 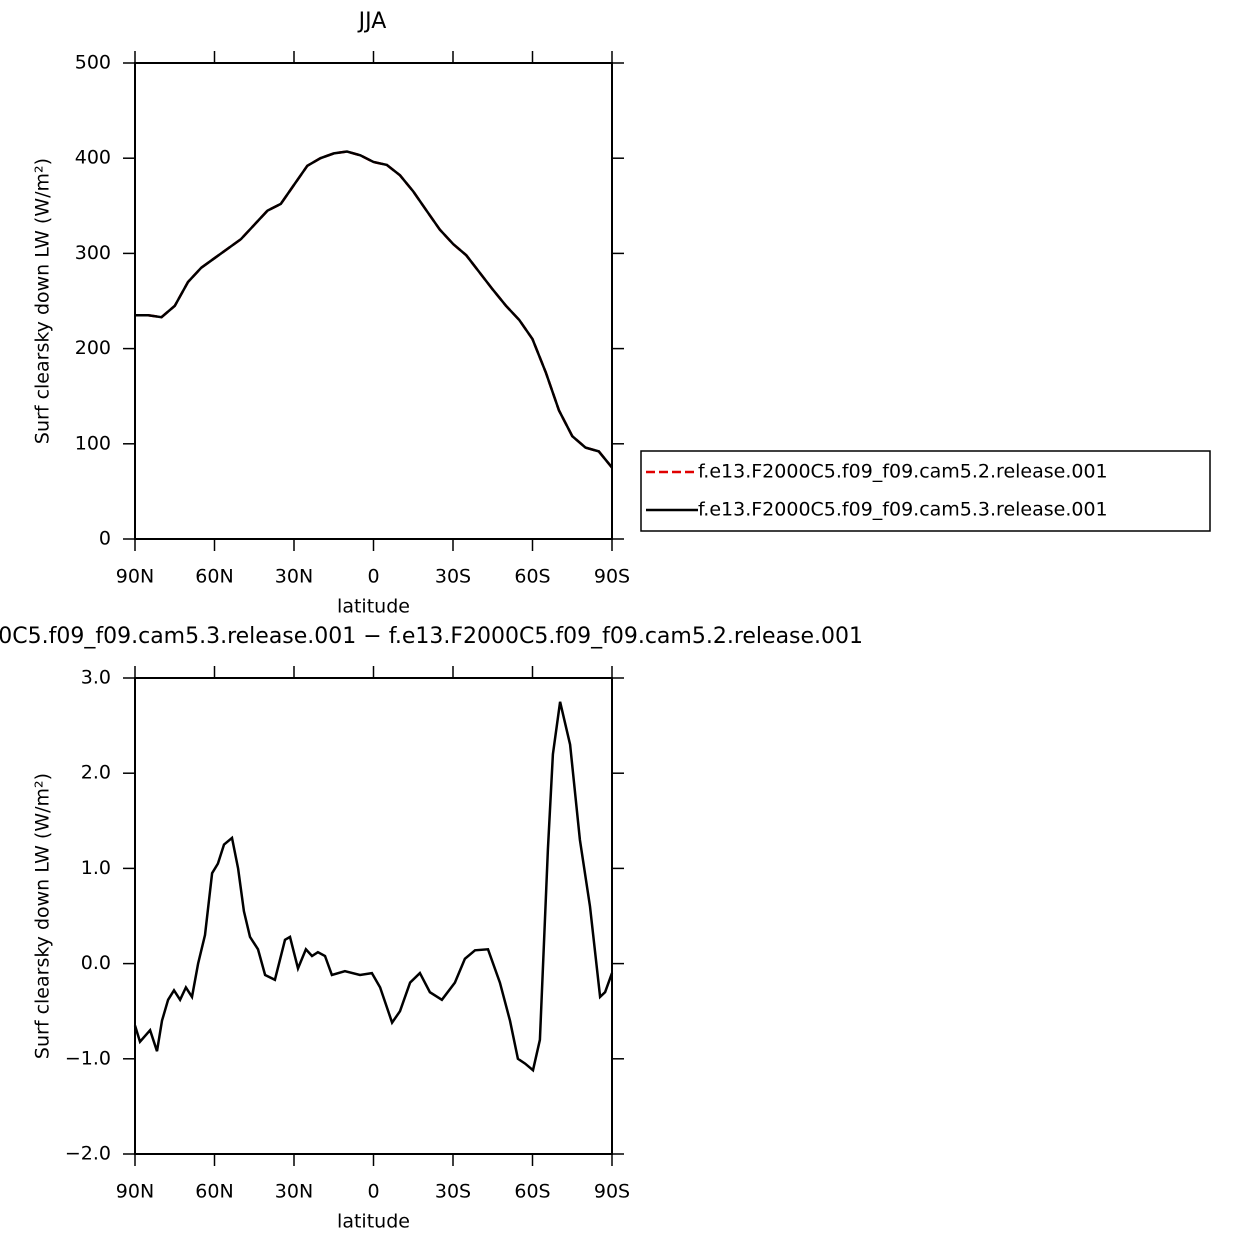 I want to click on chart-title: JJA, so click(x=372, y=21).